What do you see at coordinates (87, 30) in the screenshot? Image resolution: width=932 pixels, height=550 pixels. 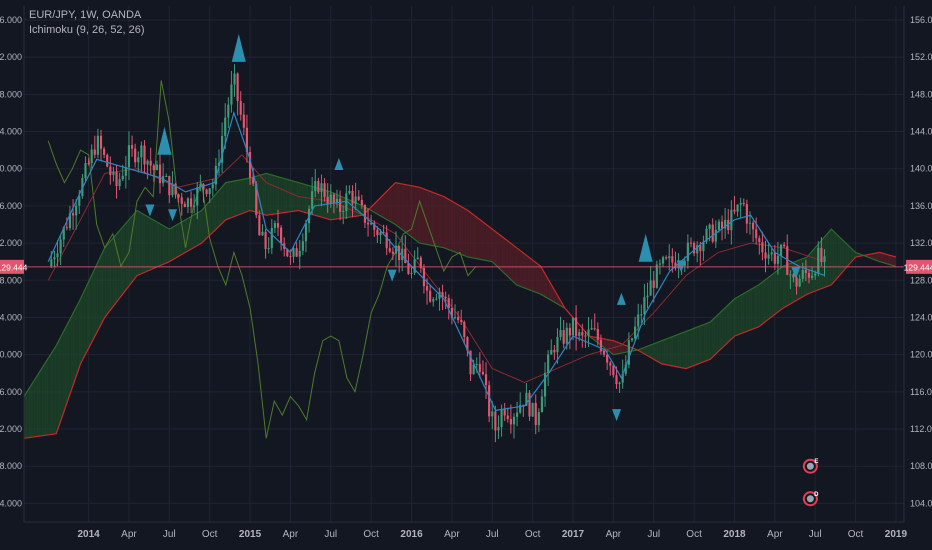 I see `indicator-title: Ichimoku (9, 26, 52, 26)` at bounding box center [87, 30].